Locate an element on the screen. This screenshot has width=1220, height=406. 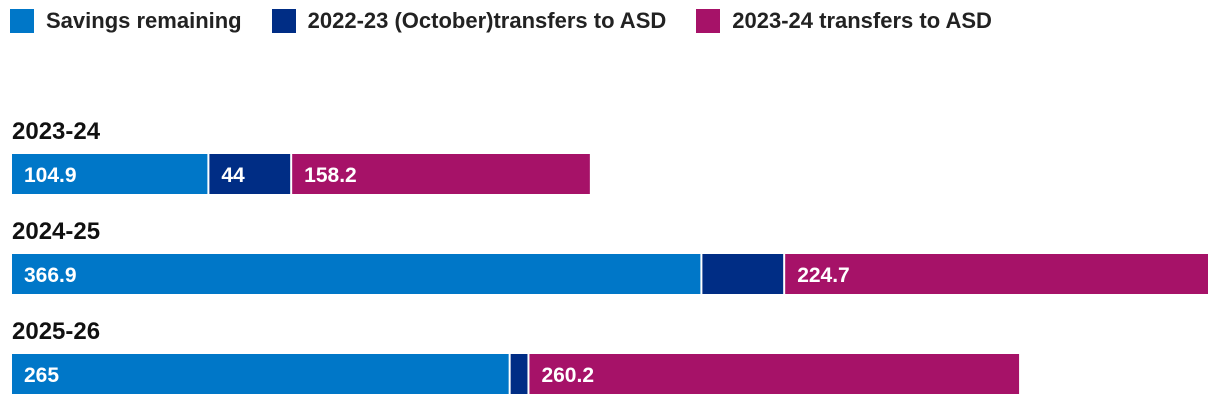
legend-item-2022-23-october-transfers: 2022-23 (October)transfers to ASD is located at coordinates (469, 21).